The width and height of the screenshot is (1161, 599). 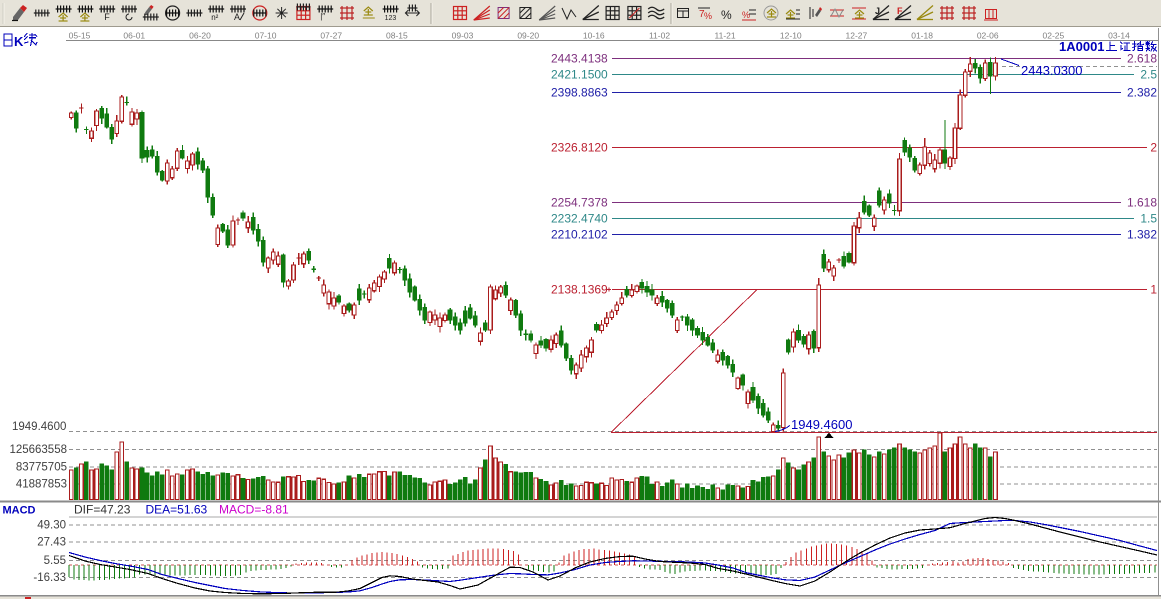 I want to click on svg-text: DIF=47.23, so click(x=102, y=510).